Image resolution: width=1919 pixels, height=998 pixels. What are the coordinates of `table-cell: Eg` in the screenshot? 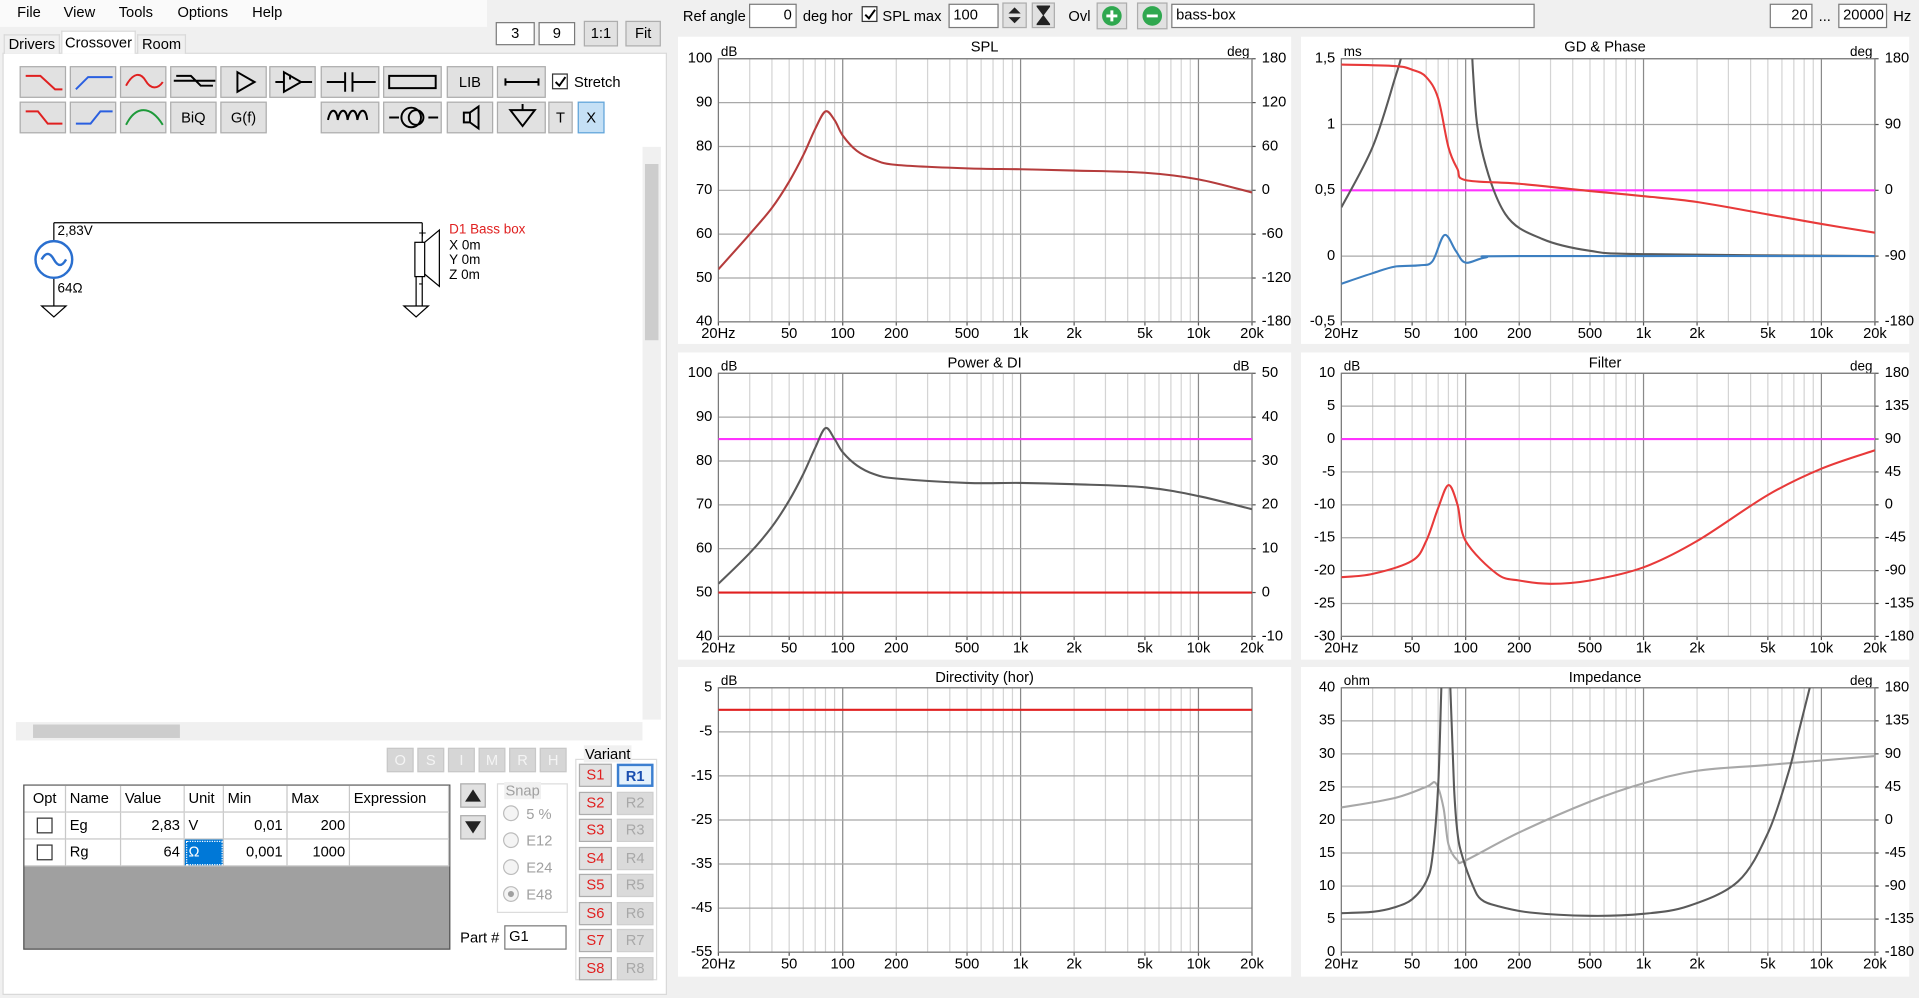 It's located at (94, 826).